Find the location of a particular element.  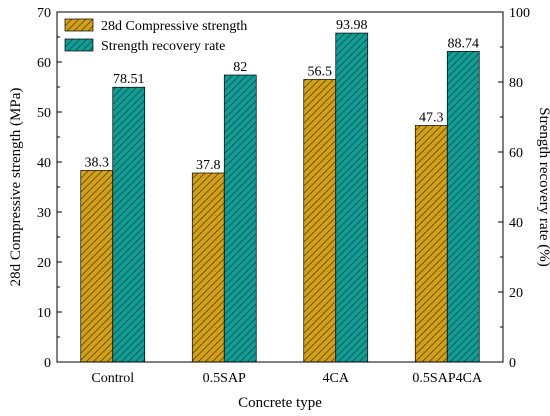

legend-swatch-compressive is located at coordinates (79, 25).